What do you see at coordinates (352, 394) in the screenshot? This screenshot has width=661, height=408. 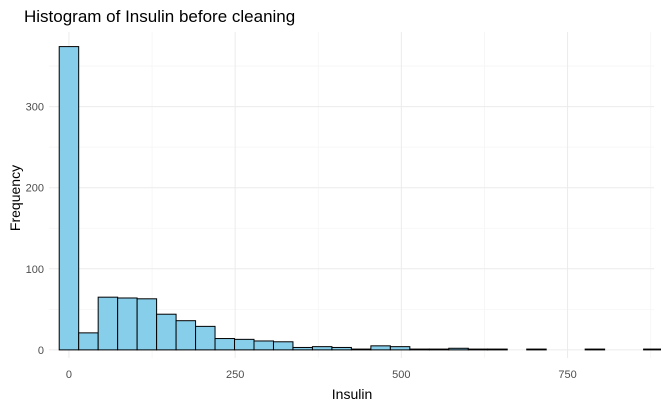 I see `x-axis-title: Insulin` at bounding box center [352, 394].